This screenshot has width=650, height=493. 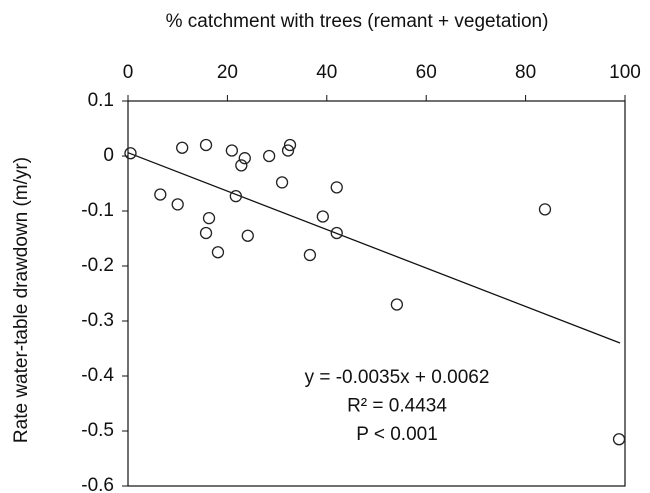 I want to click on y-tick-label: -0.3, so click(x=97, y=320).